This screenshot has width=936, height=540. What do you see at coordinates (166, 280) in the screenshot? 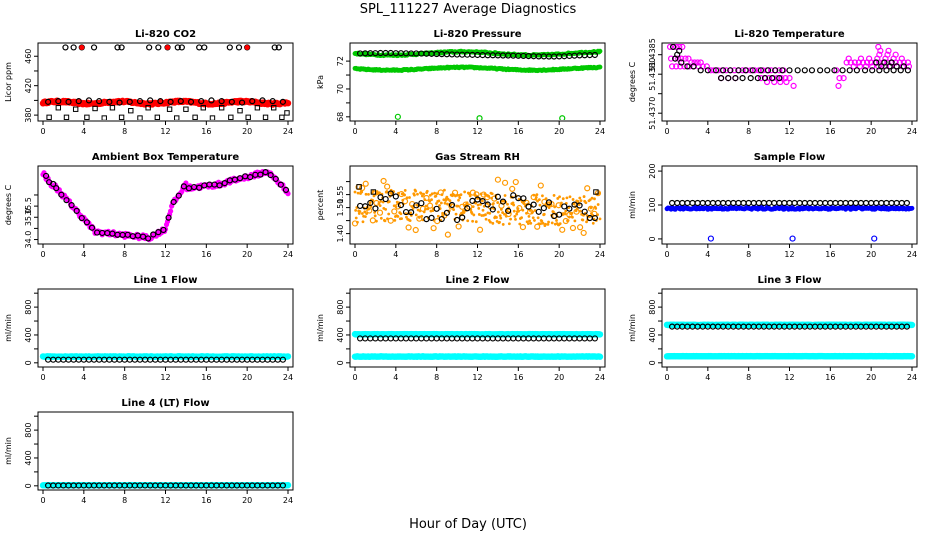
I see `panel-title: Line 1 Flow` at bounding box center [166, 280].